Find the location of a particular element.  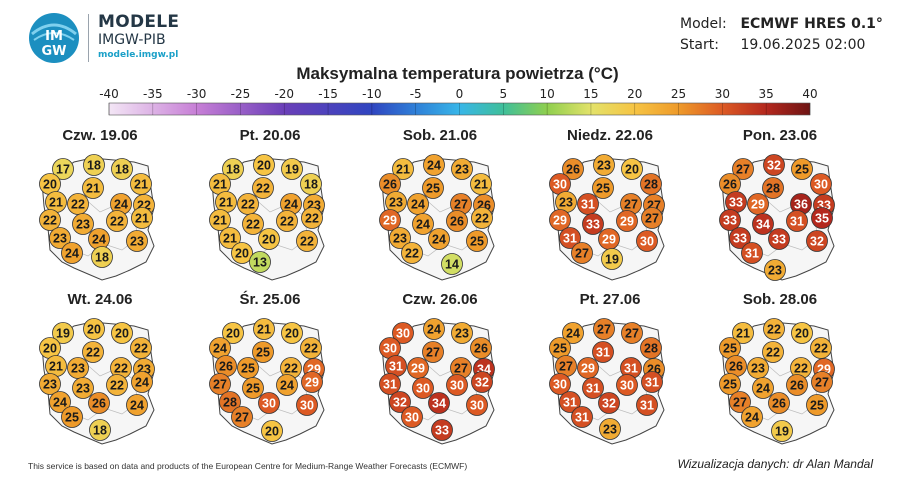

day-label: Wt. 24.06 is located at coordinates (99, 299).